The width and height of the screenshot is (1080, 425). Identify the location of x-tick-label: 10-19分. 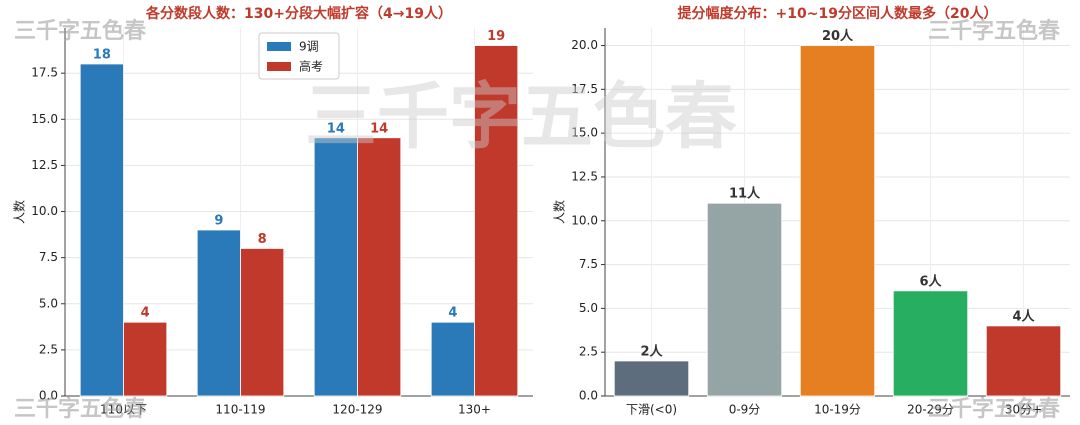
(837, 410).